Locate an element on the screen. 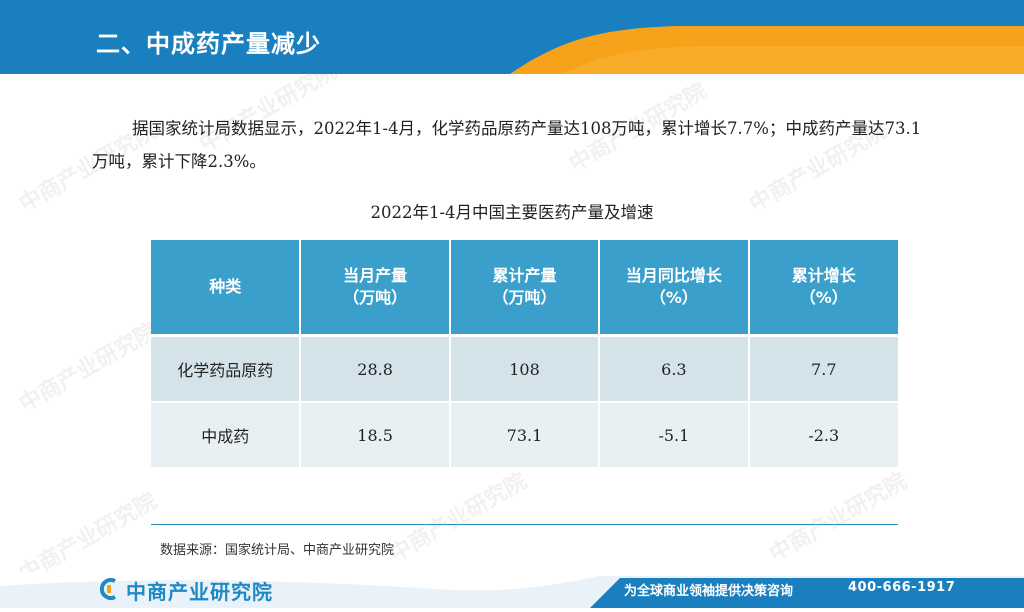 Image resolution: width=1024 pixels, height=612 pixels. table-cell: 28.8 is located at coordinates (375, 368).